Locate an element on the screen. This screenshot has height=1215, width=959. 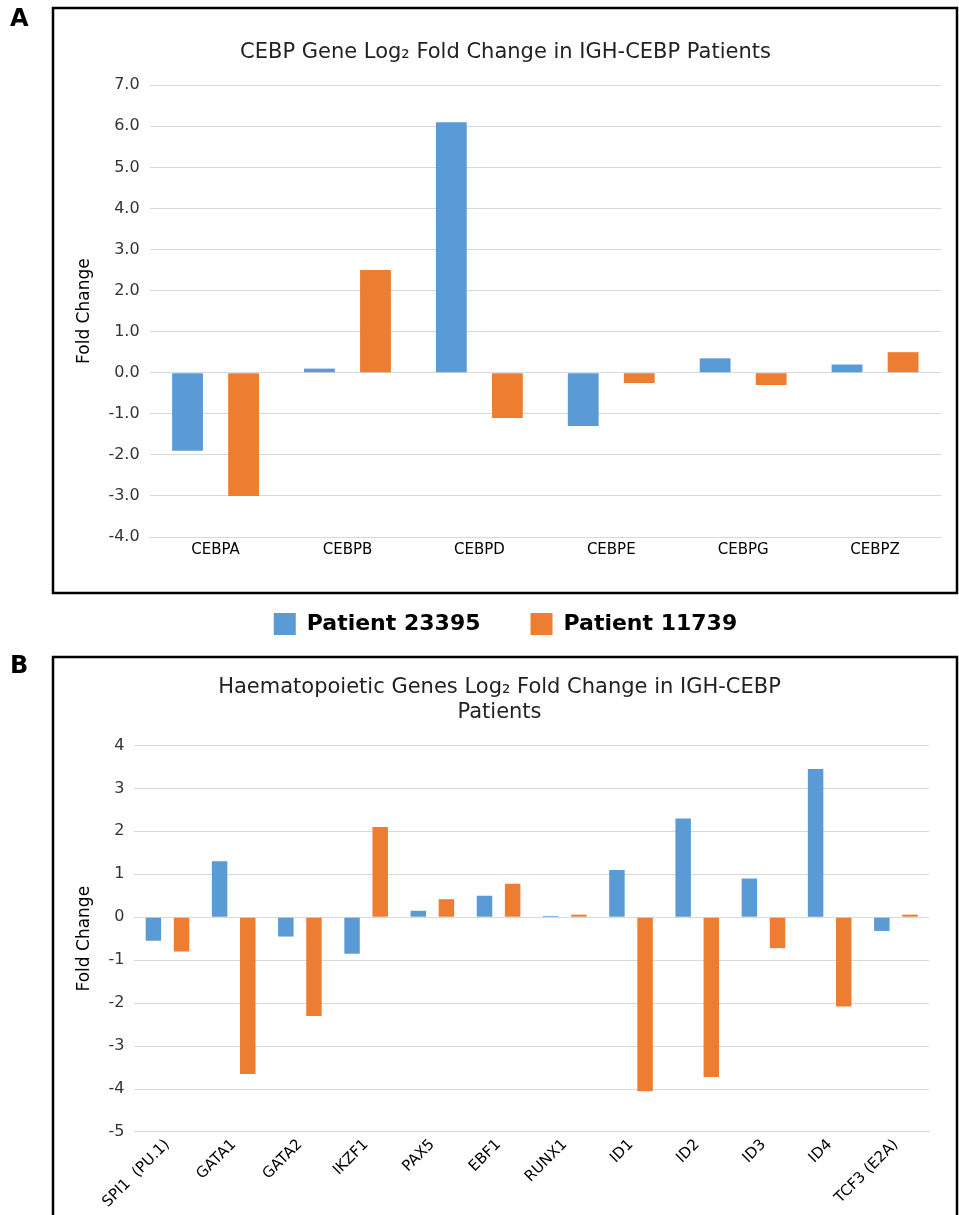
y-tick-label: 0.0 is located at coordinates (127, 371).